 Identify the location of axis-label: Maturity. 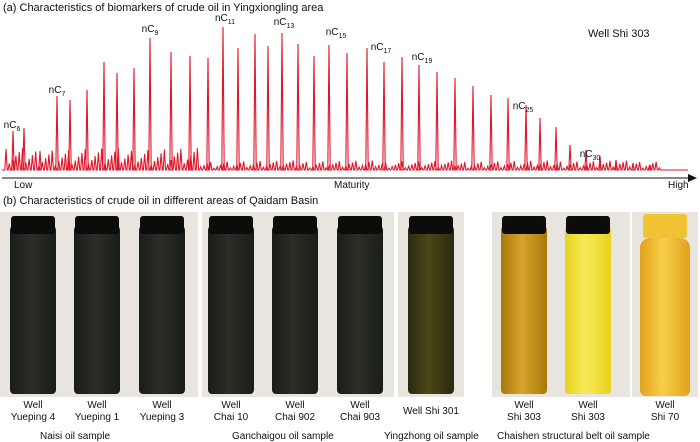
(352, 185).